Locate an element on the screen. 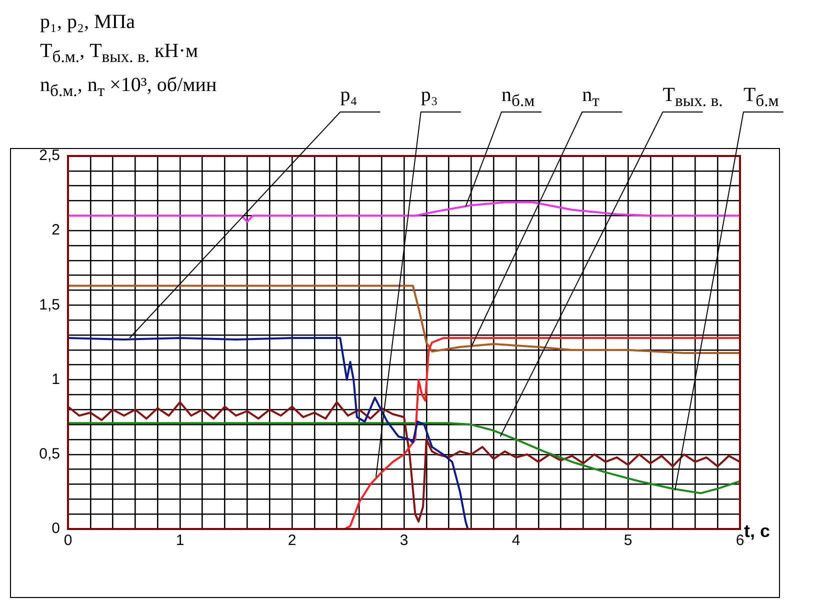  x-tick-label: 1 is located at coordinates (180, 541).